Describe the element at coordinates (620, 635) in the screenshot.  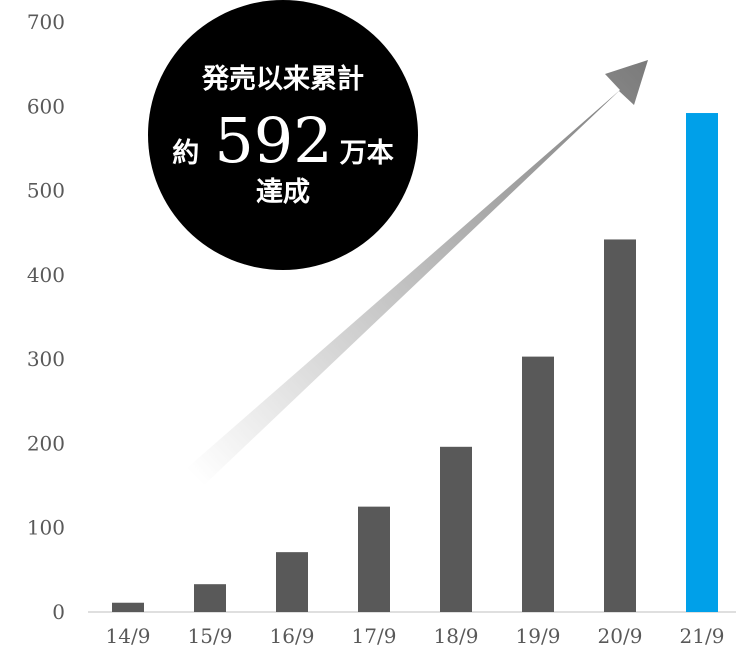
I see `x-tick-label: 20/9` at that location.